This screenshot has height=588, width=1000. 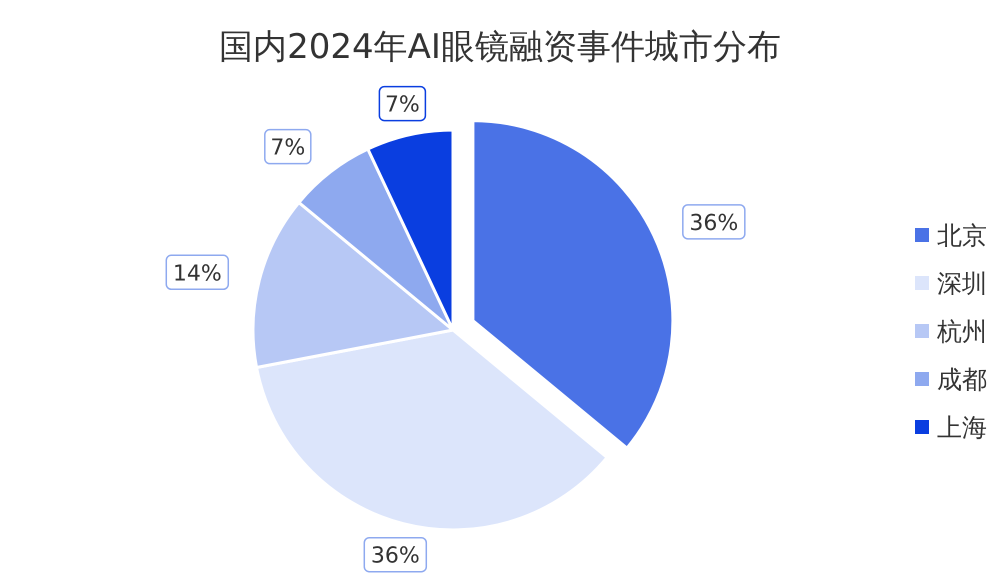 I want to click on legend-label: 深圳, so click(x=962, y=283).